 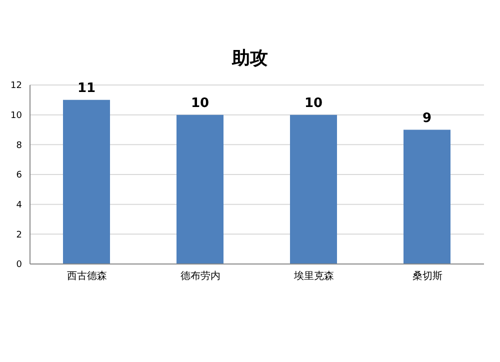 I want to click on data-label: 9, so click(x=427, y=118).